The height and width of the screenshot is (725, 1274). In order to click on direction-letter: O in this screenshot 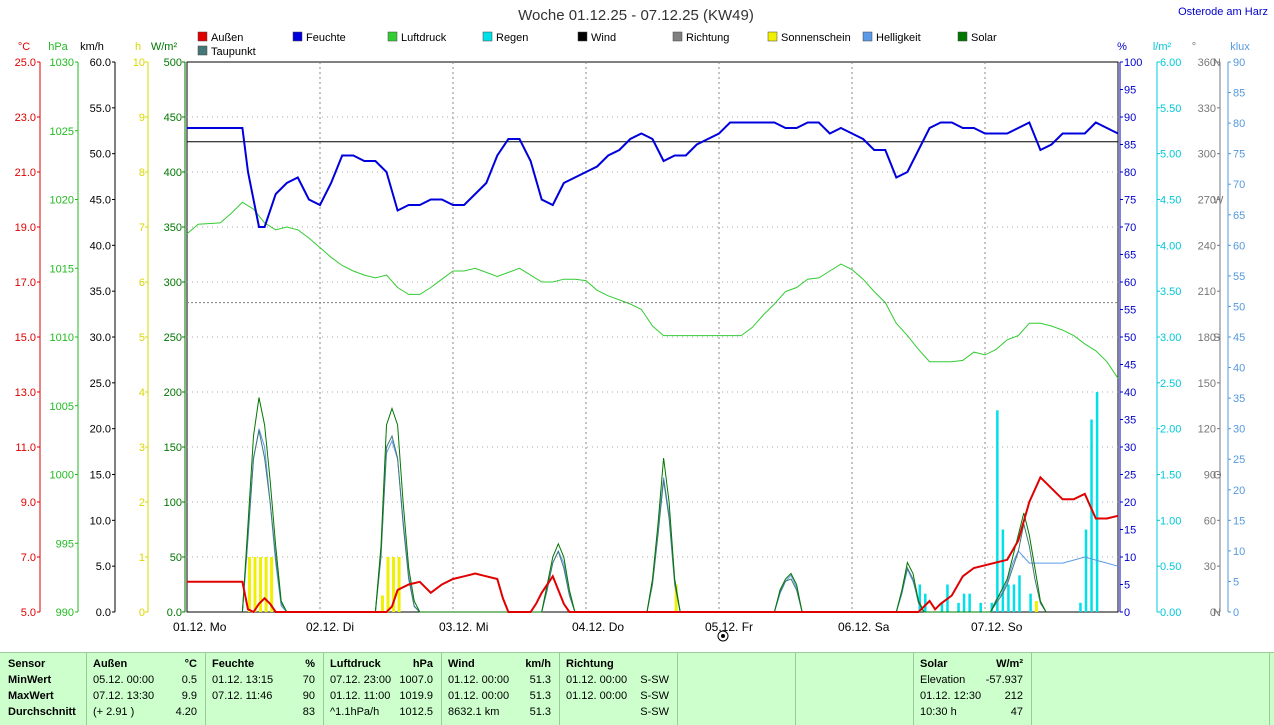, I will do `click(1217, 476)`.